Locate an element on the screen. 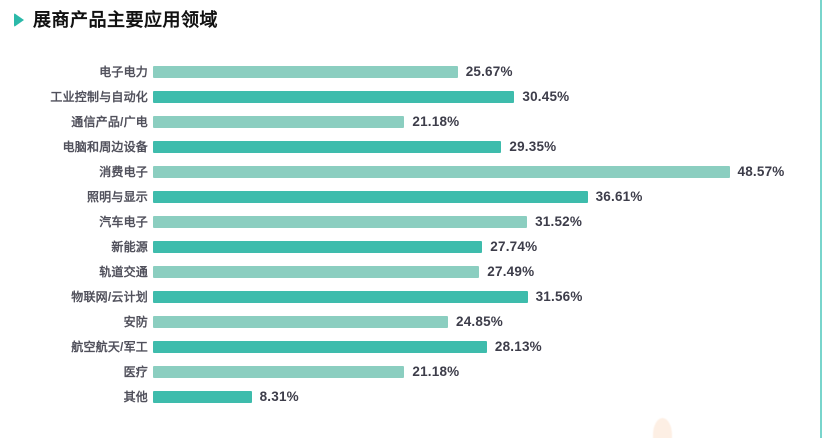  decor-shape is located at coordinates (662, 428).